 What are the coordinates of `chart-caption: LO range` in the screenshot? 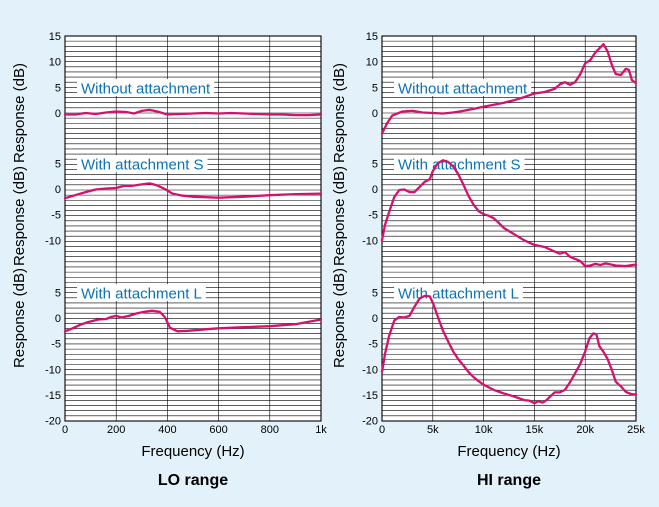 It's located at (193, 480).